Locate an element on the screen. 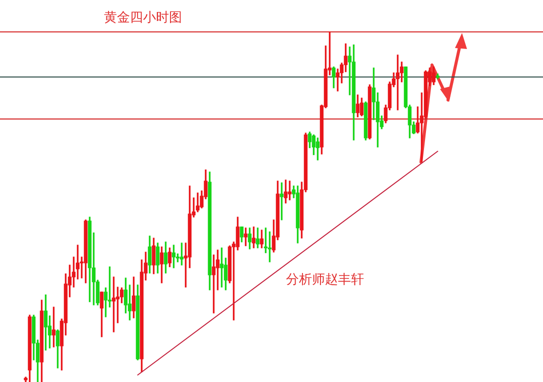 This screenshot has width=543, height=382. annotation: 分析师赵丰轩 is located at coordinates (325, 280).